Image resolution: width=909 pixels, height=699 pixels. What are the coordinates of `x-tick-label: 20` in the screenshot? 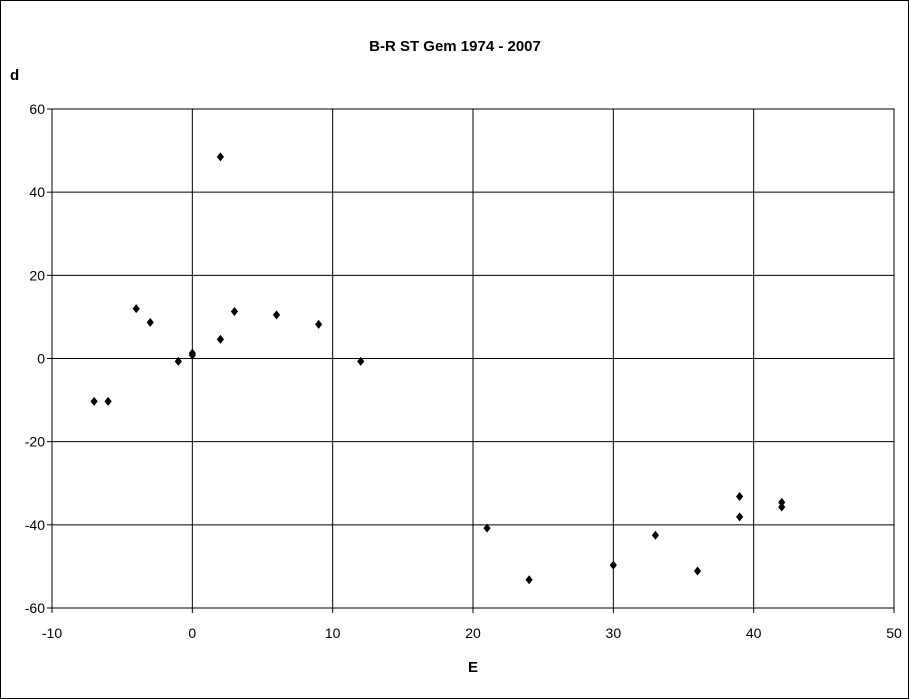 It's located at (473, 633).